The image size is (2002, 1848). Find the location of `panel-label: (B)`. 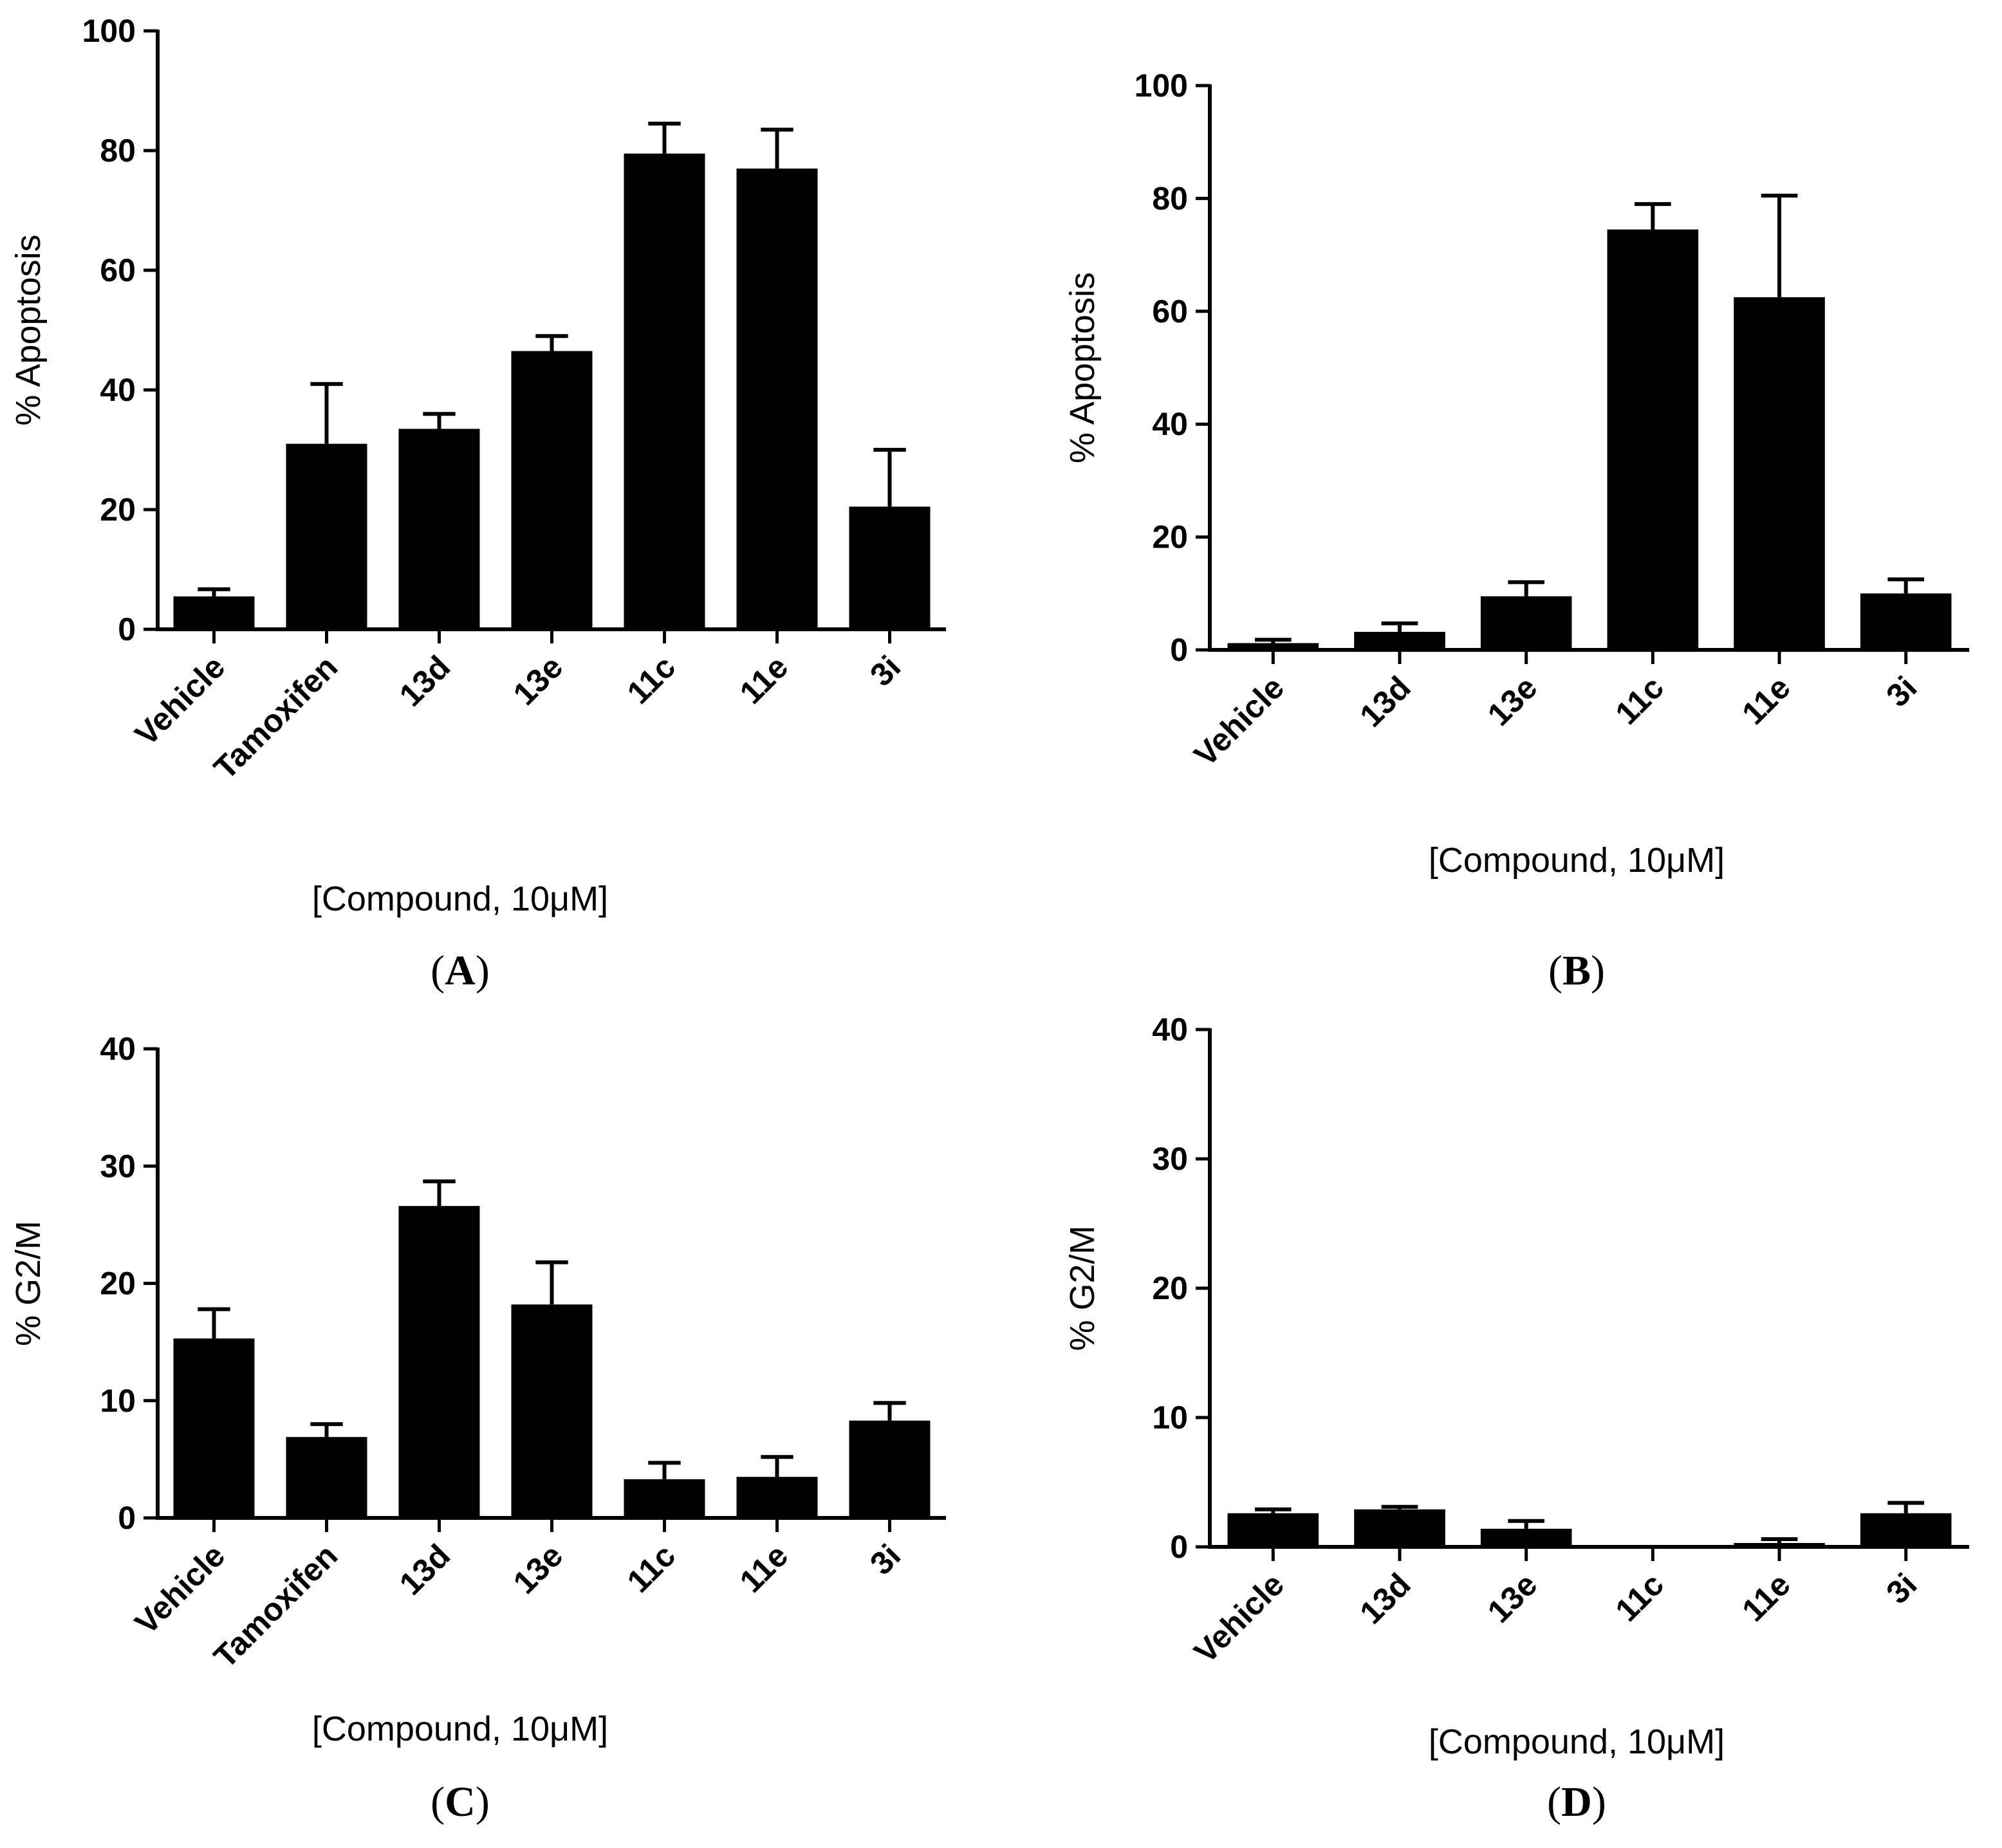

panel-label: (B) is located at coordinates (1576, 971).